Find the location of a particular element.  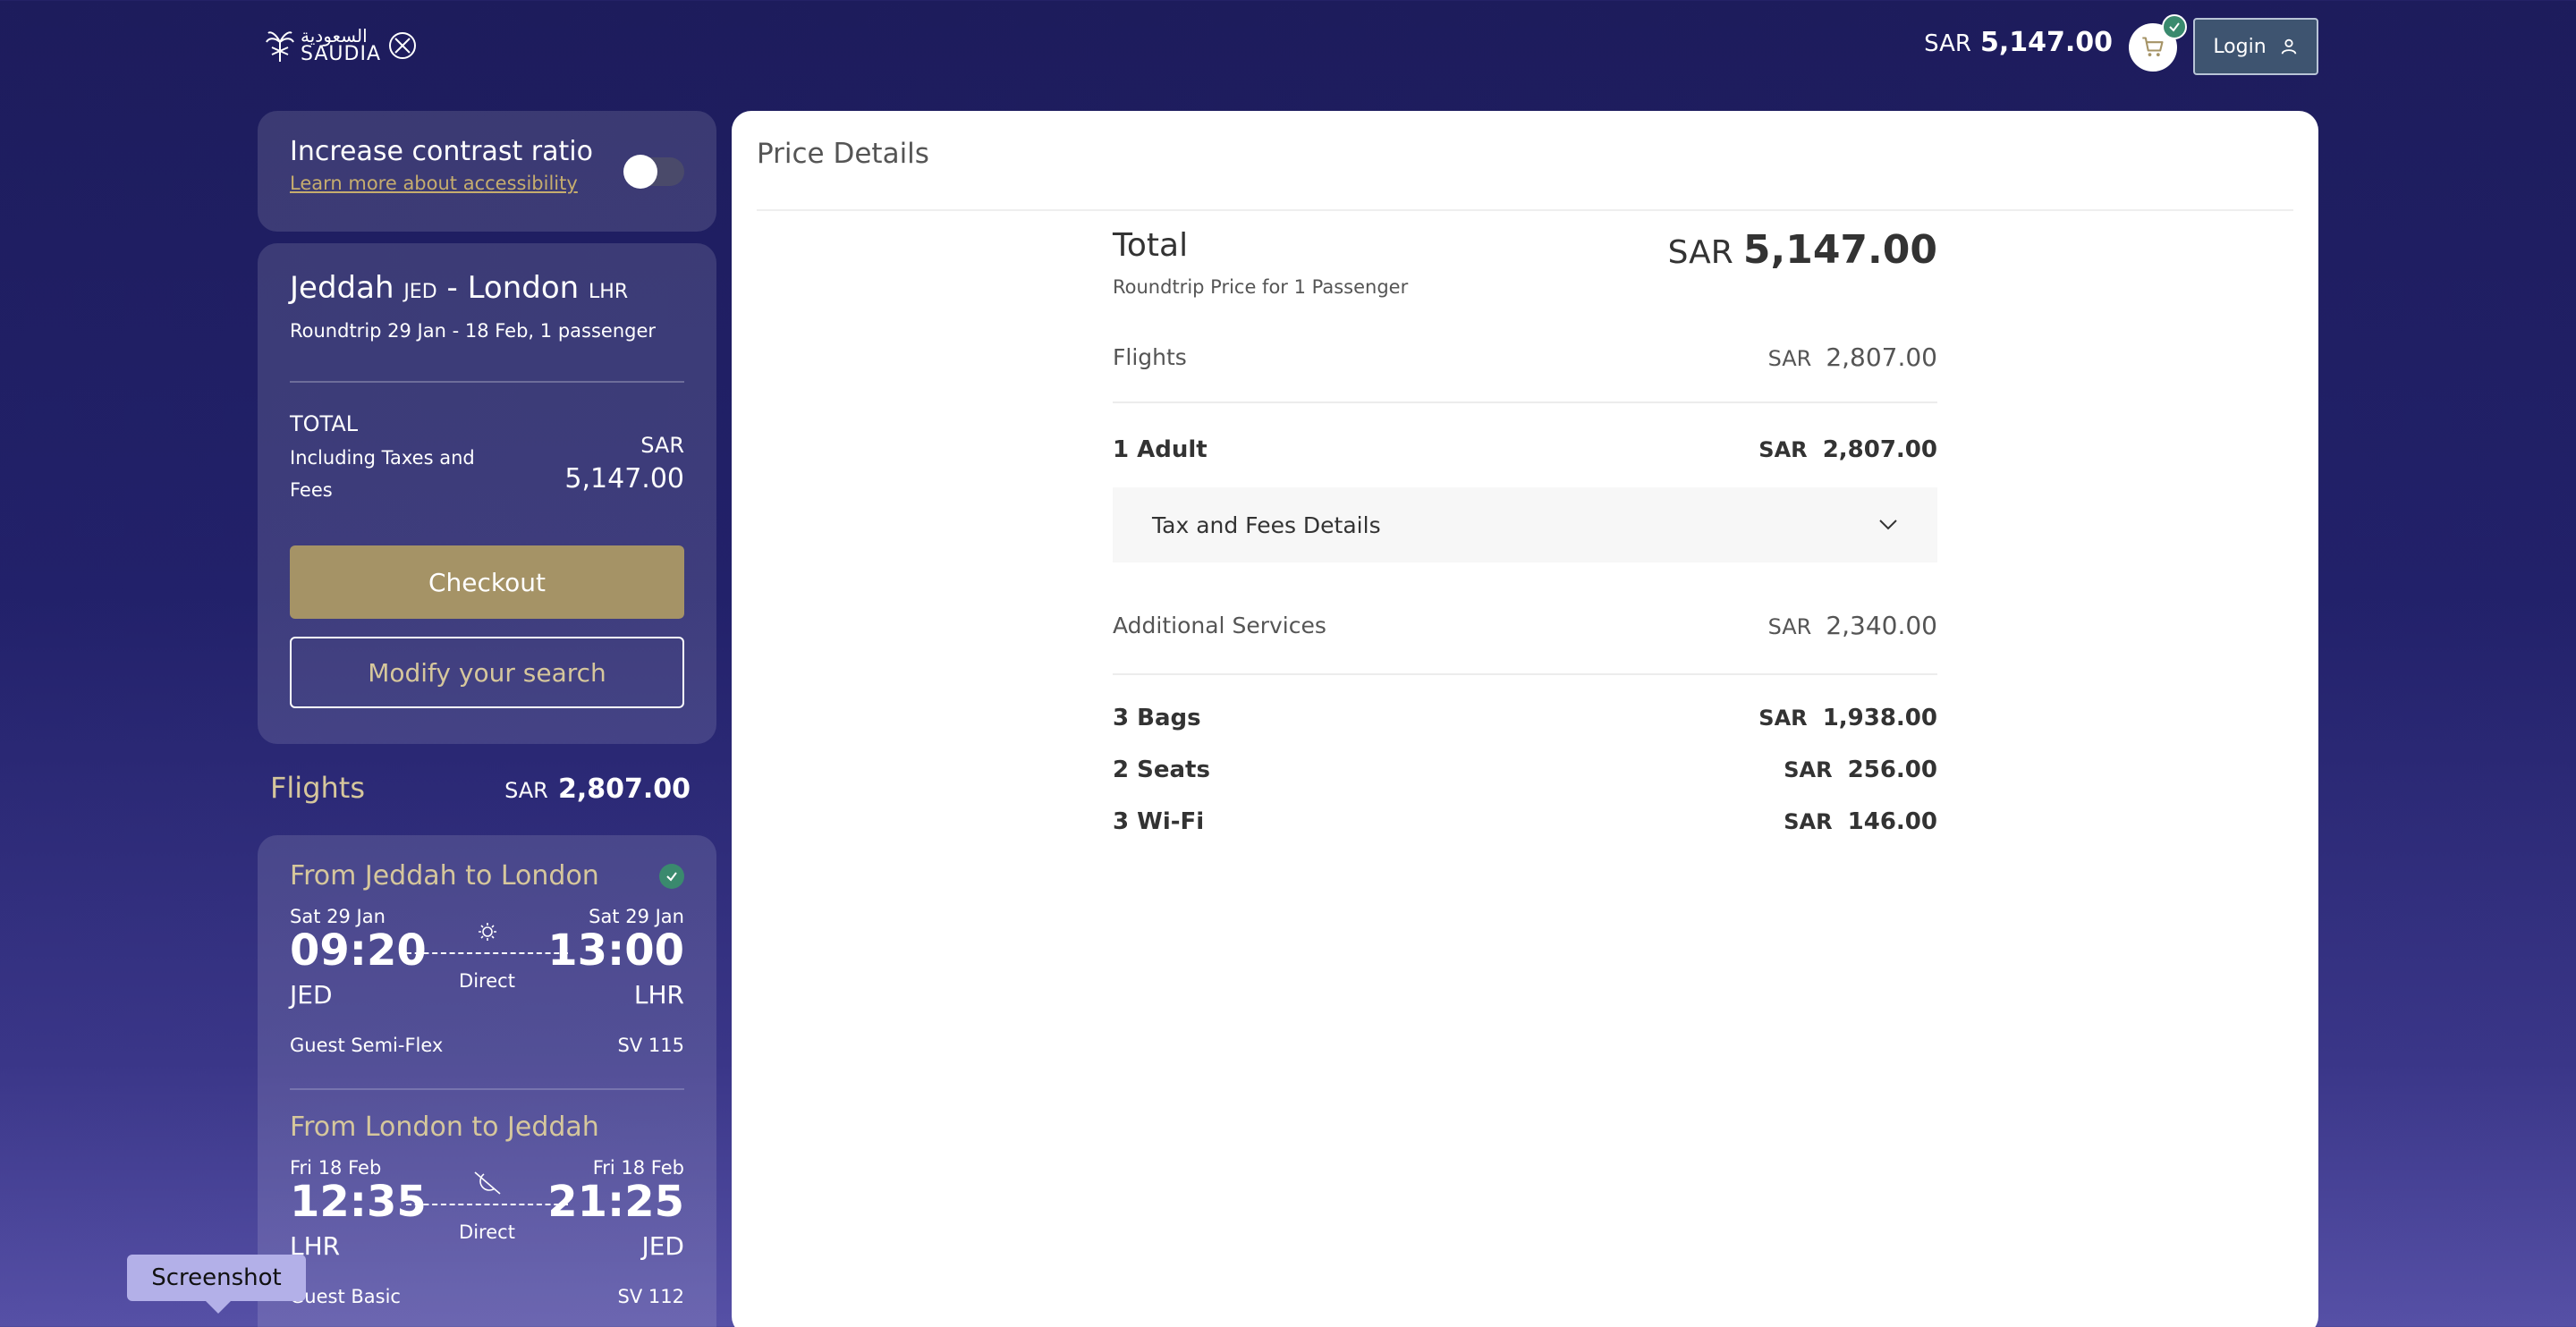

modify-search-button: Modify your search is located at coordinates (487, 672).